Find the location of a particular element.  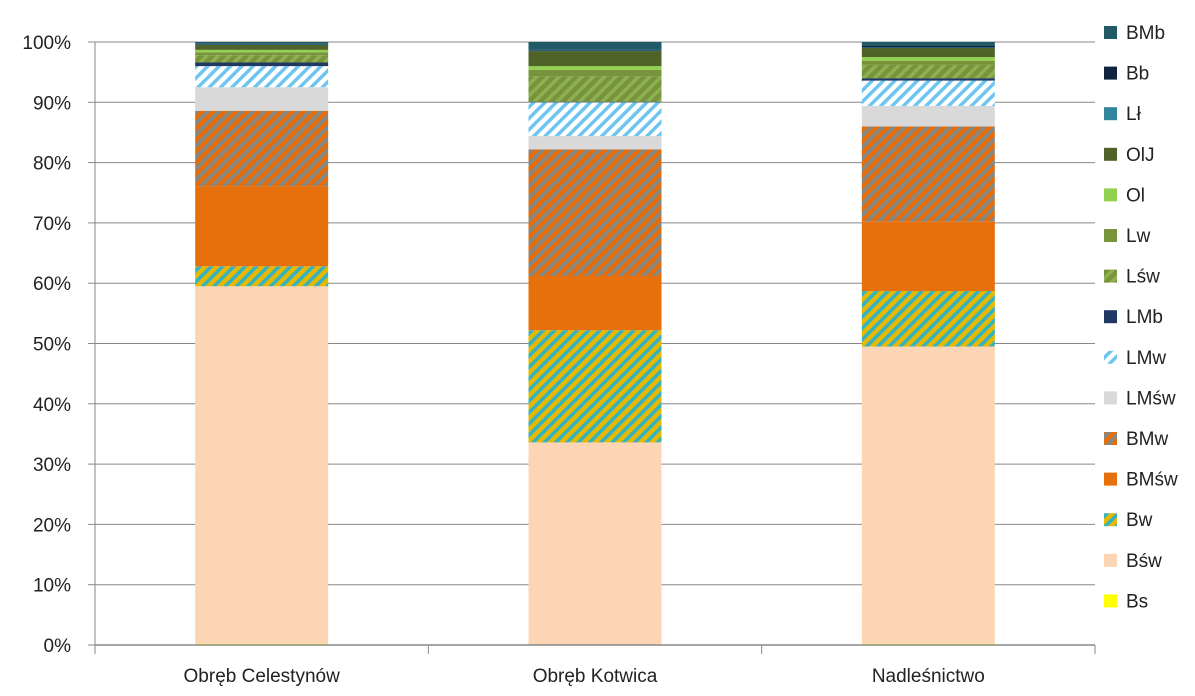

y-tick-label: 10% is located at coordinates (52, 586).